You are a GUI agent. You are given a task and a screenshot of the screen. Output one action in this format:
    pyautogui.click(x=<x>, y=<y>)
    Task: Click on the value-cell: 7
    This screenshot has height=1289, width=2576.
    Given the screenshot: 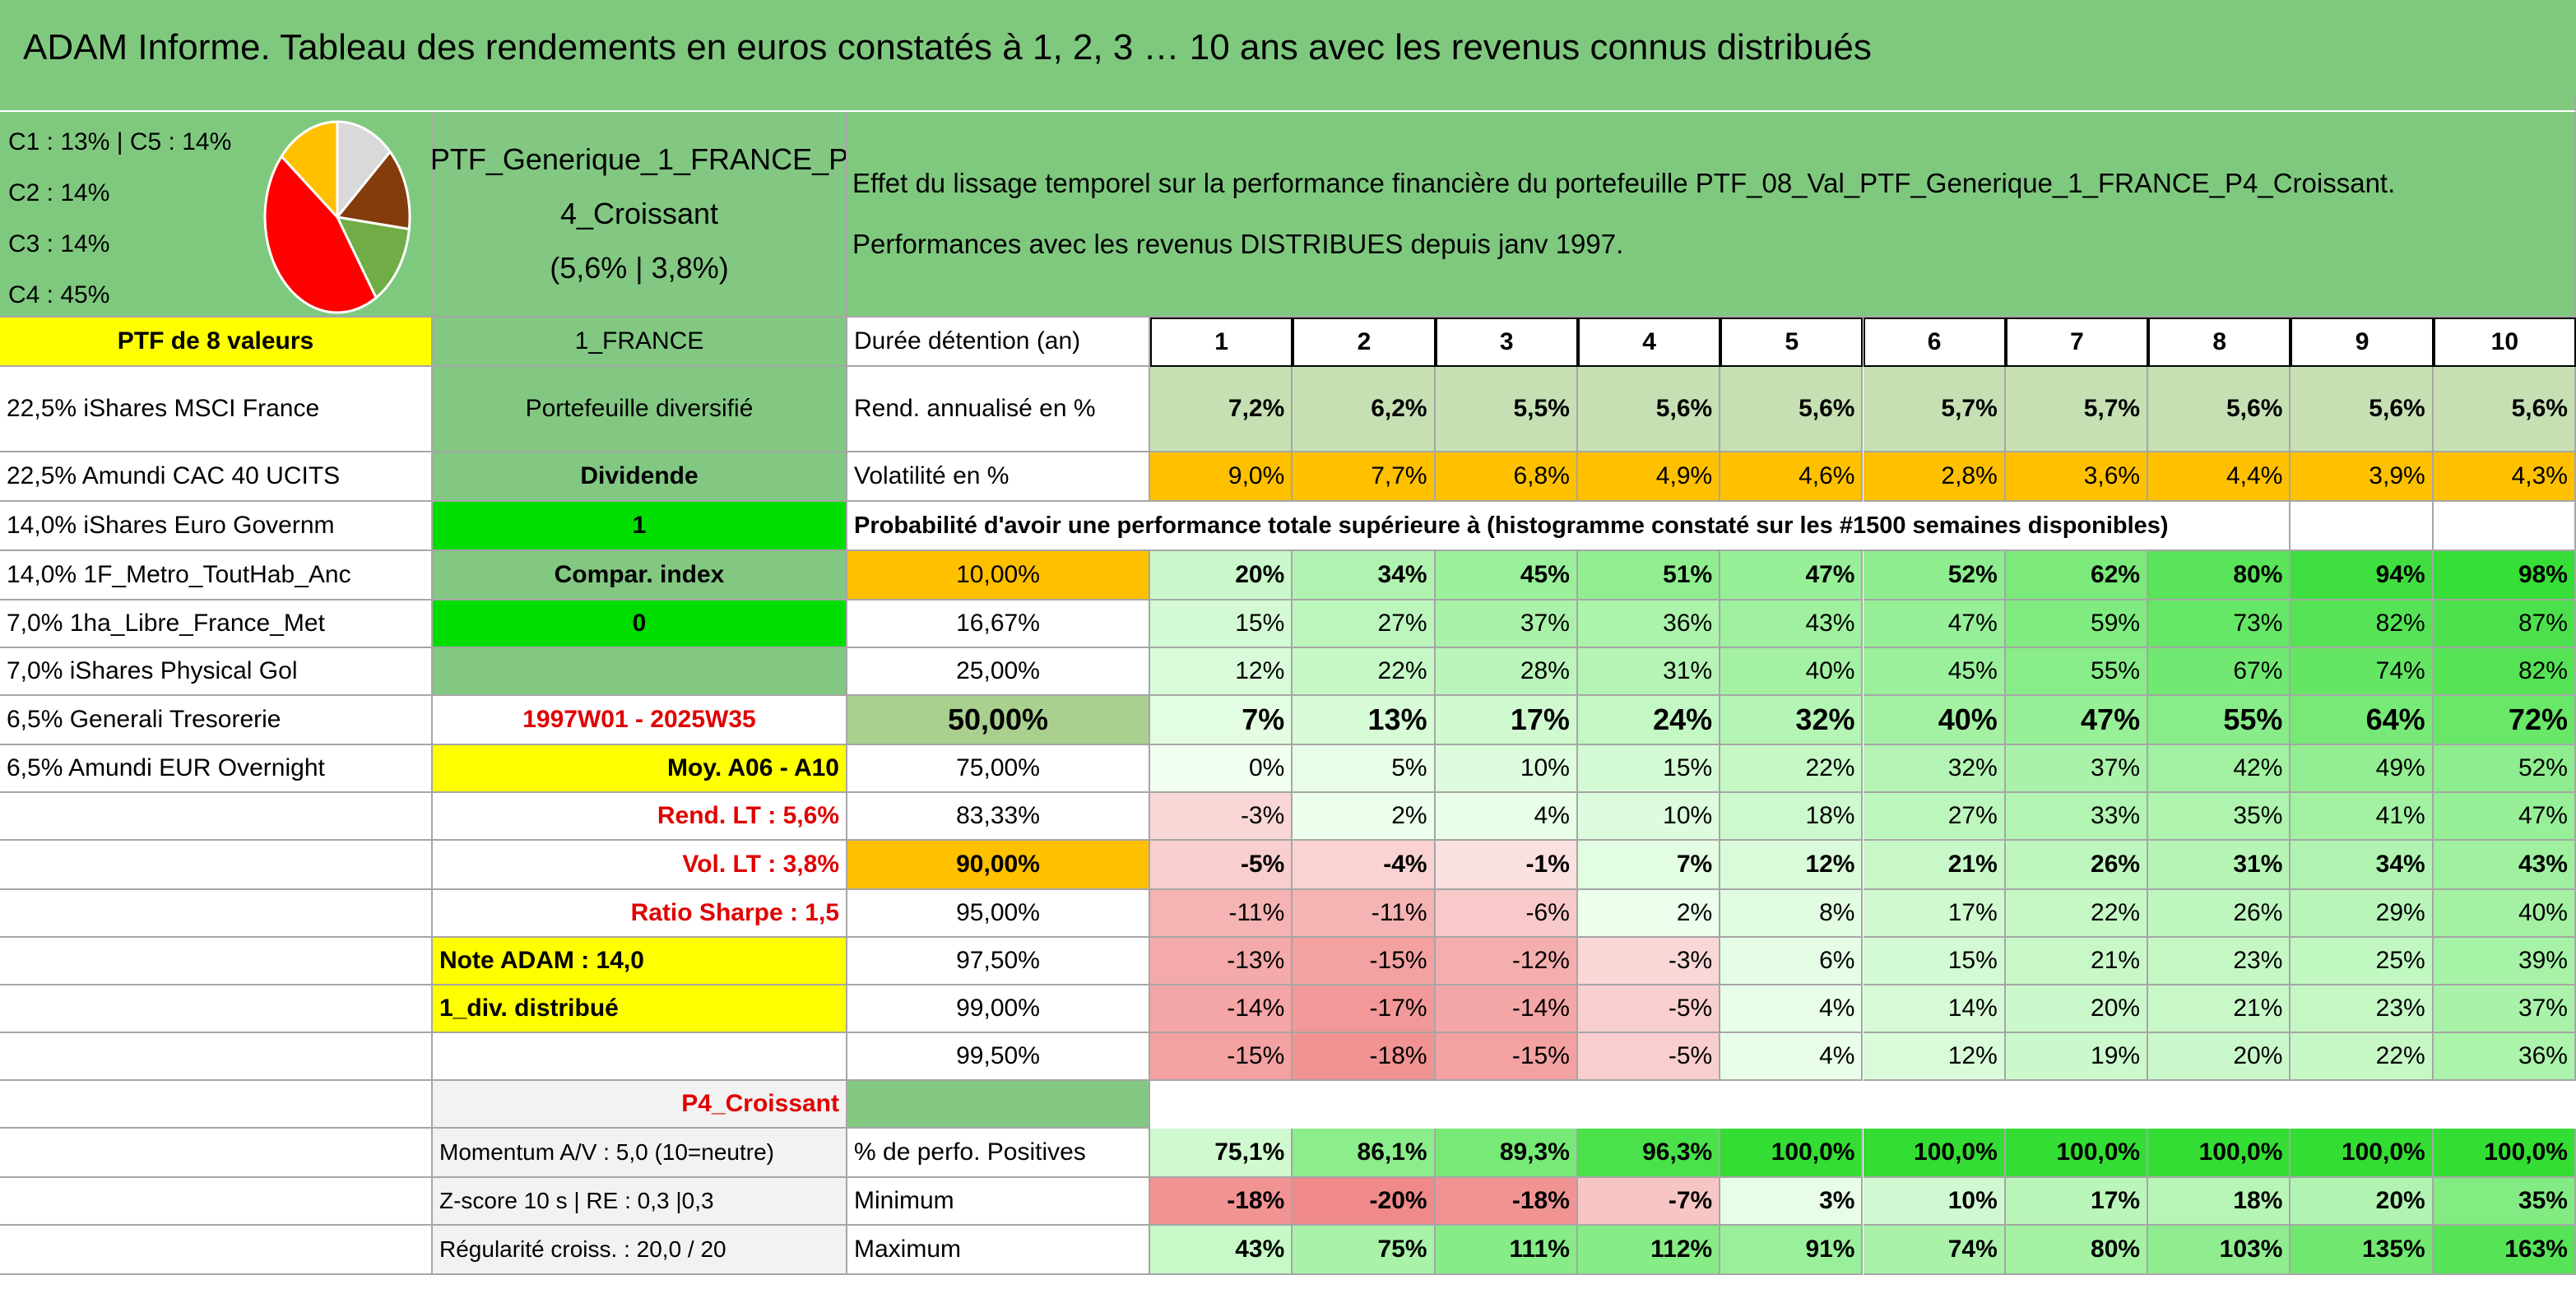 What is the action you would take?
    pyautogui.click(x=2077, y=342)
    